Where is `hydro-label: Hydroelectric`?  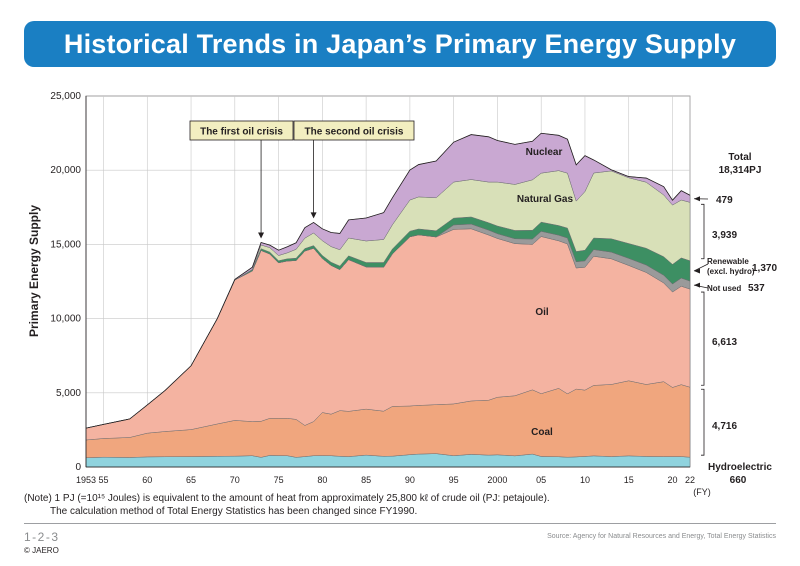 hydro-label: Hydroelectric is located at coordinates (740, 467).